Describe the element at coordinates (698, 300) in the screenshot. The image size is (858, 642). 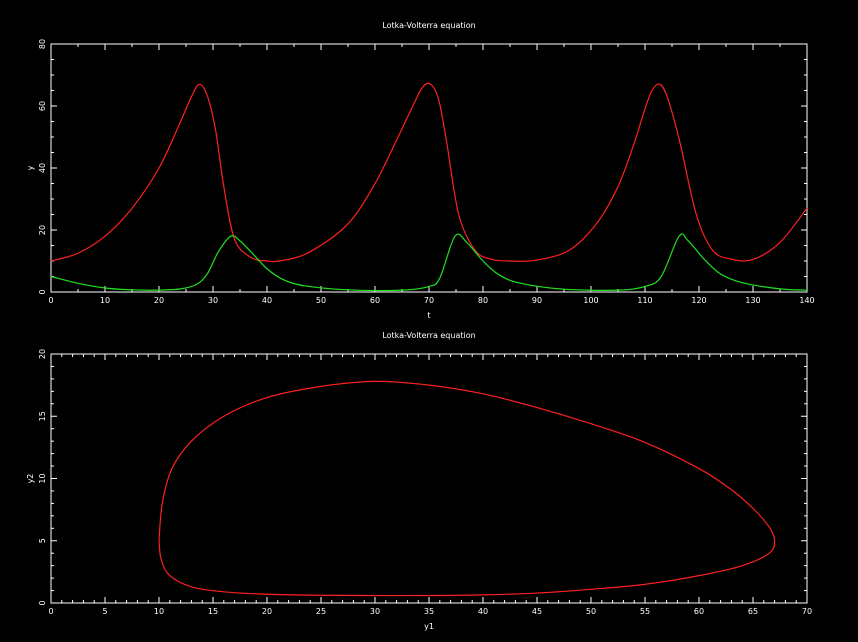
I see `x-tick-label: 120` at that location.